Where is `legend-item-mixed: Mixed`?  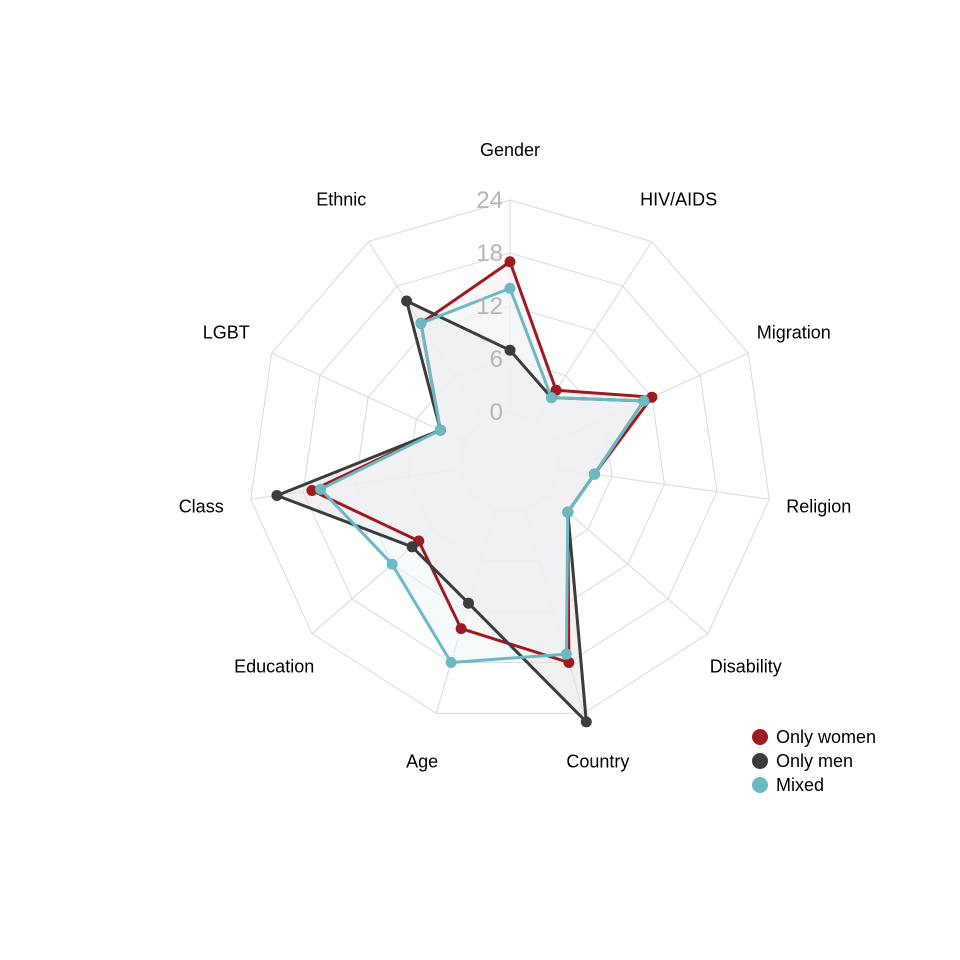 legend-item-mixed: Mixed is located at coordinates (788, 785).